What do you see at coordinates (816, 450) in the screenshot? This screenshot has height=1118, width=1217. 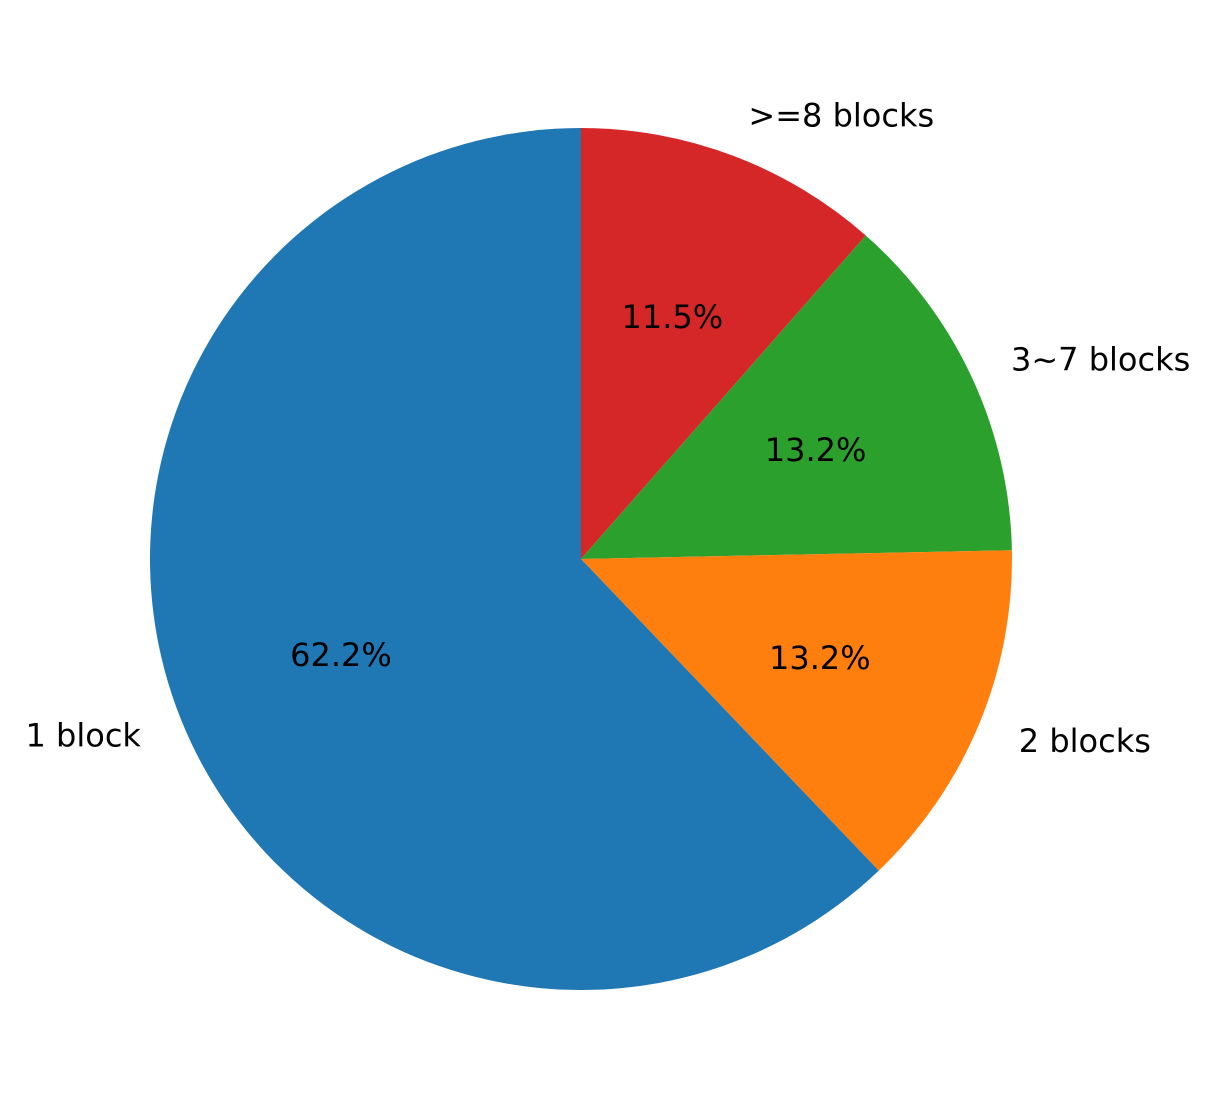 I see `percent-label-3-7-blocks: 13.2%` at bounding box center [816, 450].